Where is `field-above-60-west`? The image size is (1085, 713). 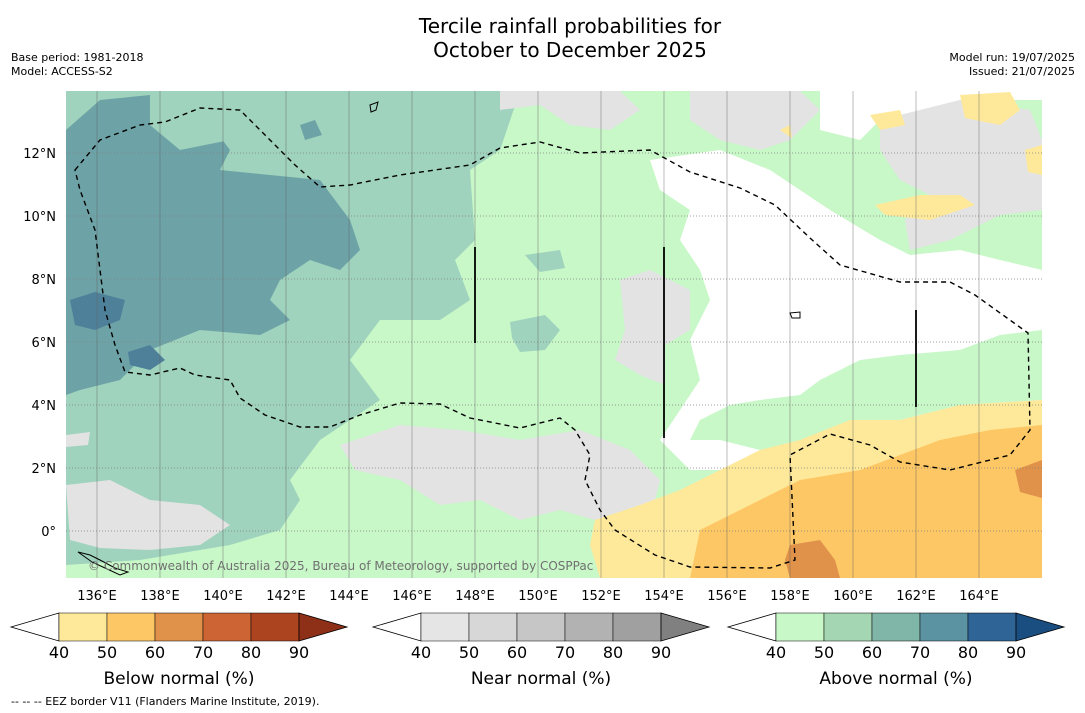 field-above-60-west is located at coordinates (213, 245).